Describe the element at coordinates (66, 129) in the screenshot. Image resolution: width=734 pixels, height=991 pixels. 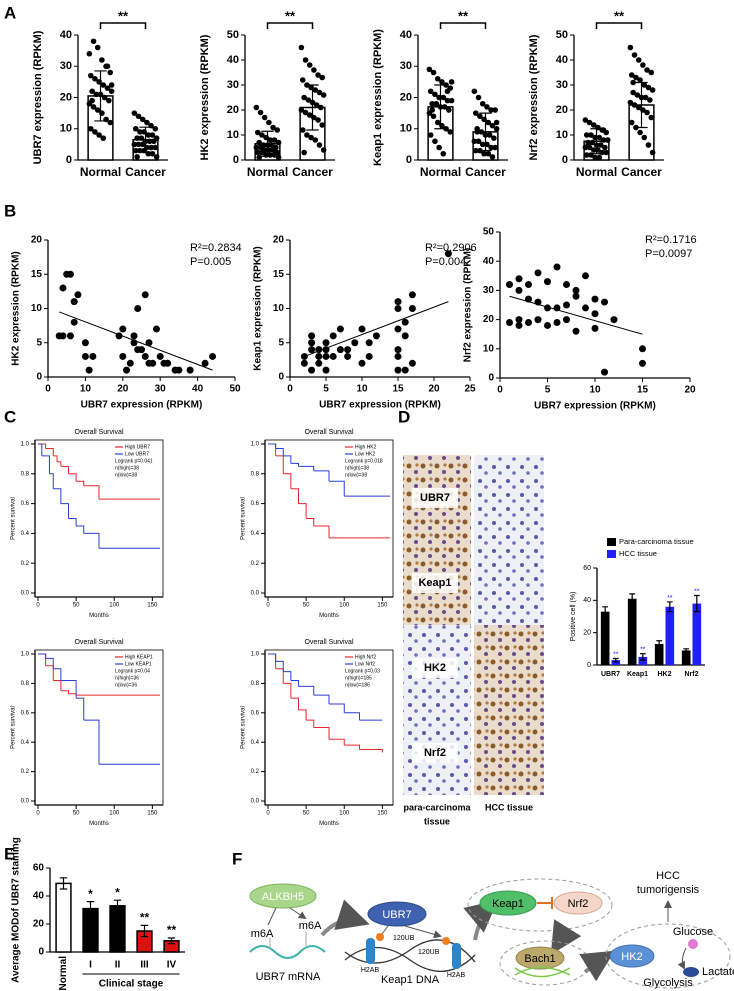
I see `y-tick-label: 10` at that location.